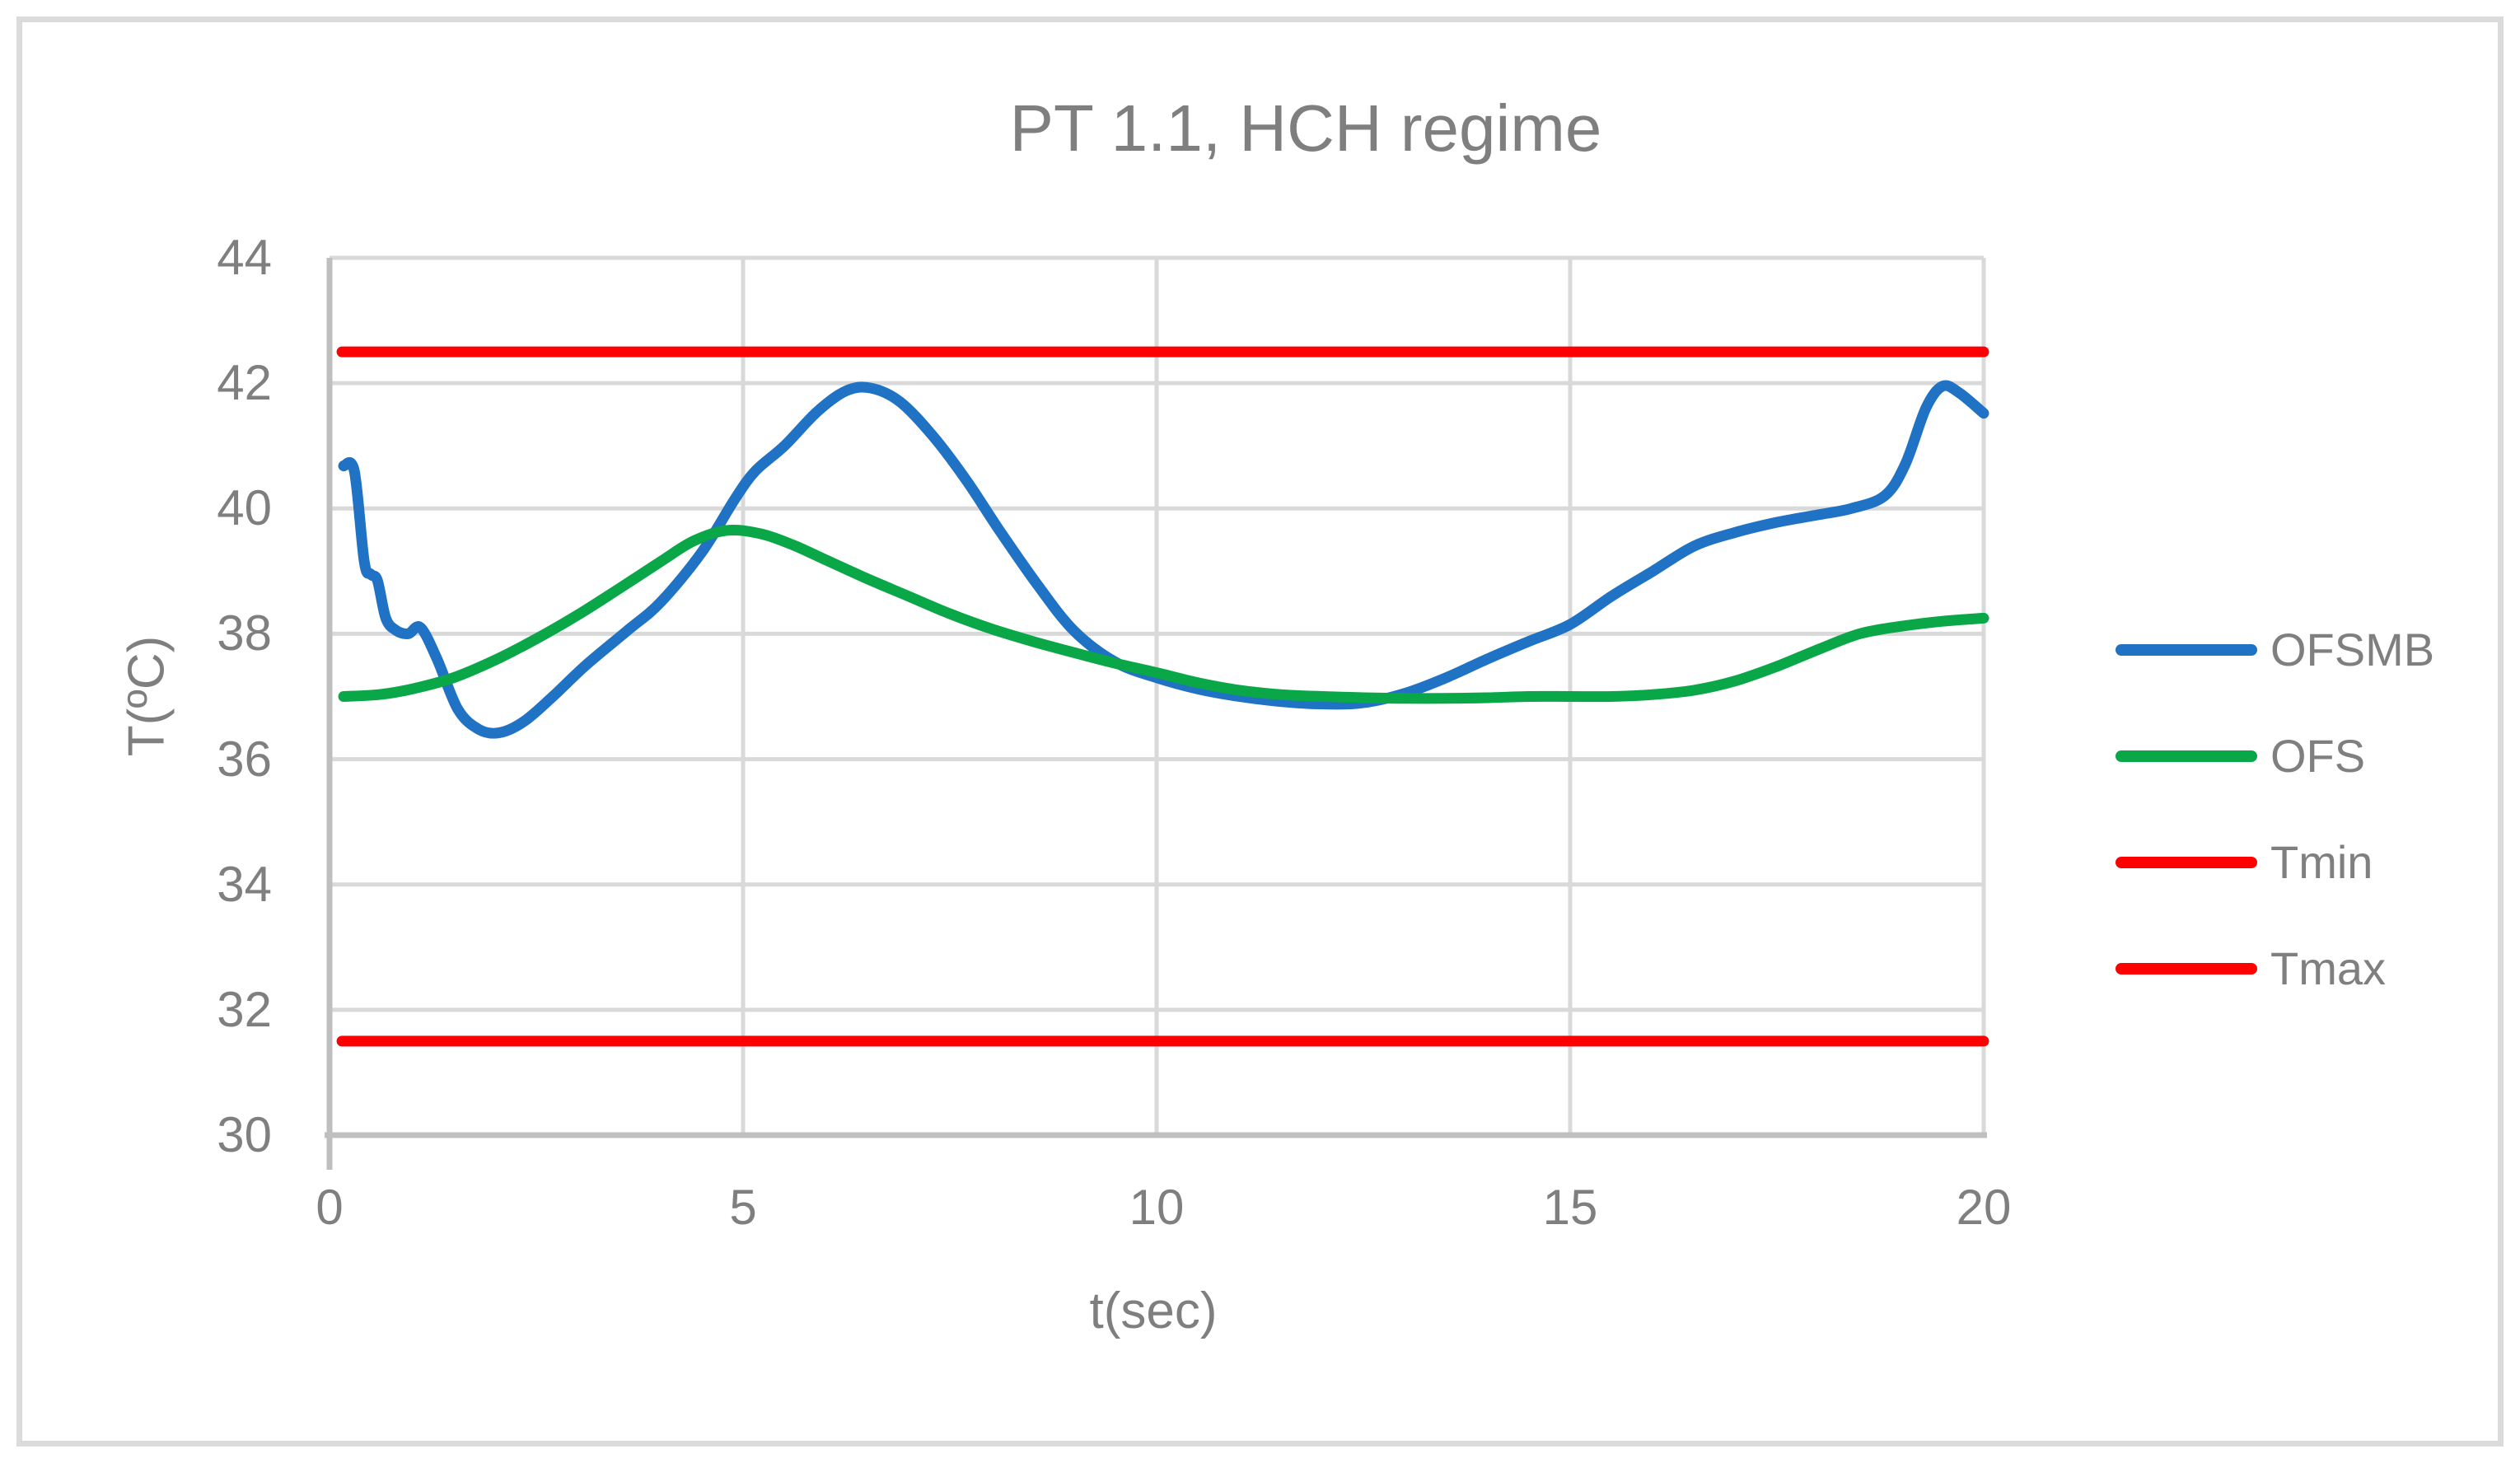  What do you see at coordinates (244, 508) in the screenshot?
I see `y-axis-tick-label: 40` at bounding box center [244, 508].